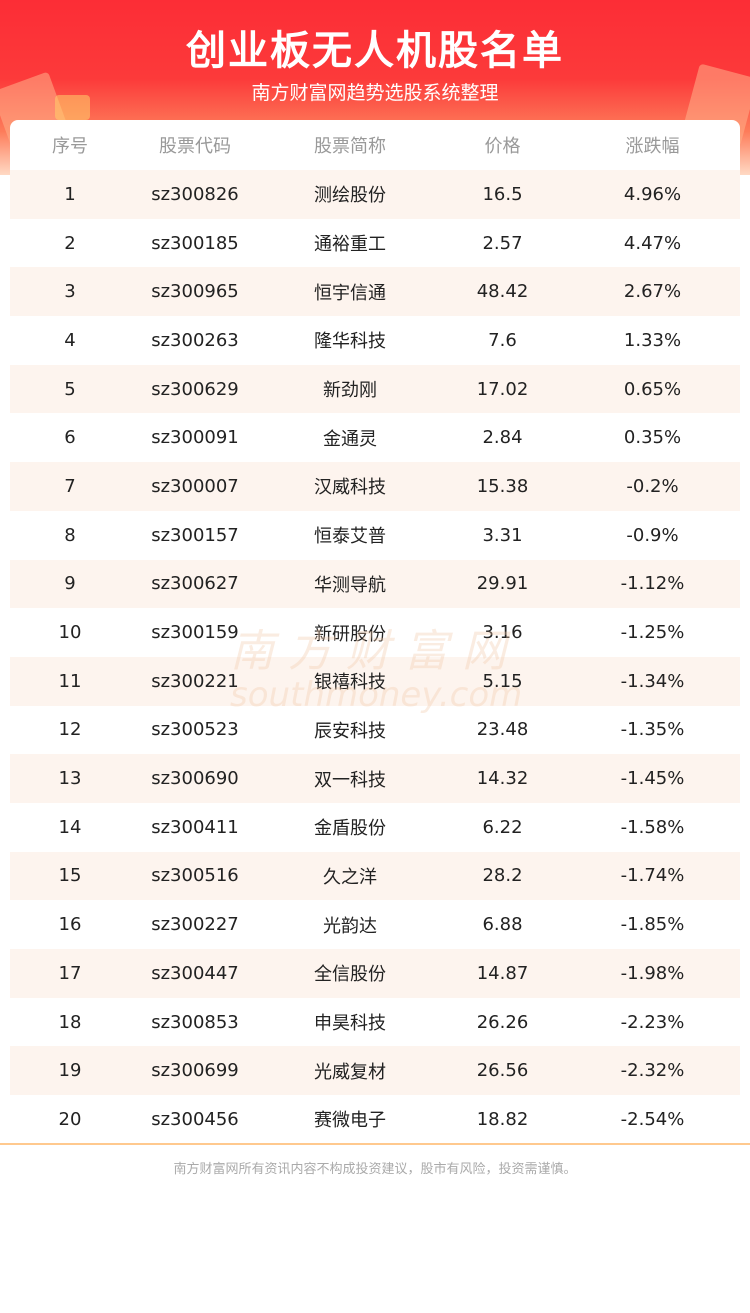 The image size is (750, 1313). Describe the element at coordinates (72, 107) in the screenshot. I see `decor-coin-icon` at that location.